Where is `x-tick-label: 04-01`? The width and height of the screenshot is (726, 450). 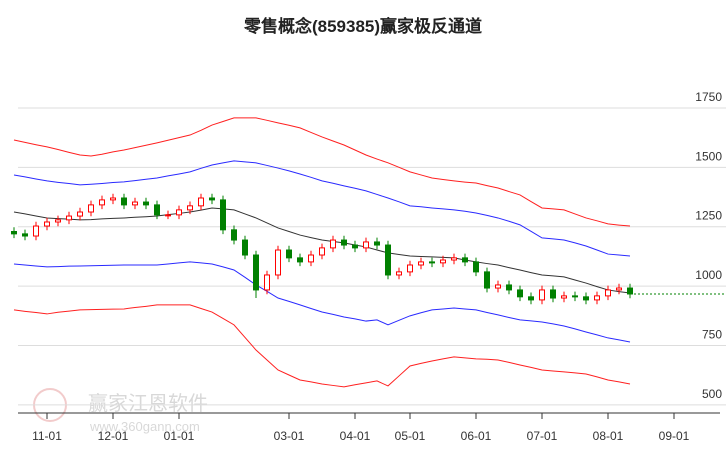
x-tick-label: 04-01 is located at coordinates (355, 436).